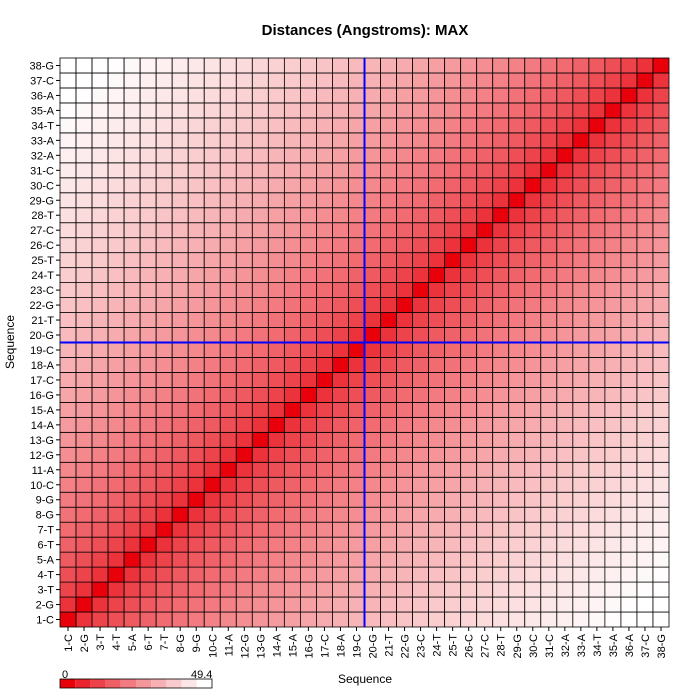  I want to click on x-tick-label: 27-C, so click(486, 646).